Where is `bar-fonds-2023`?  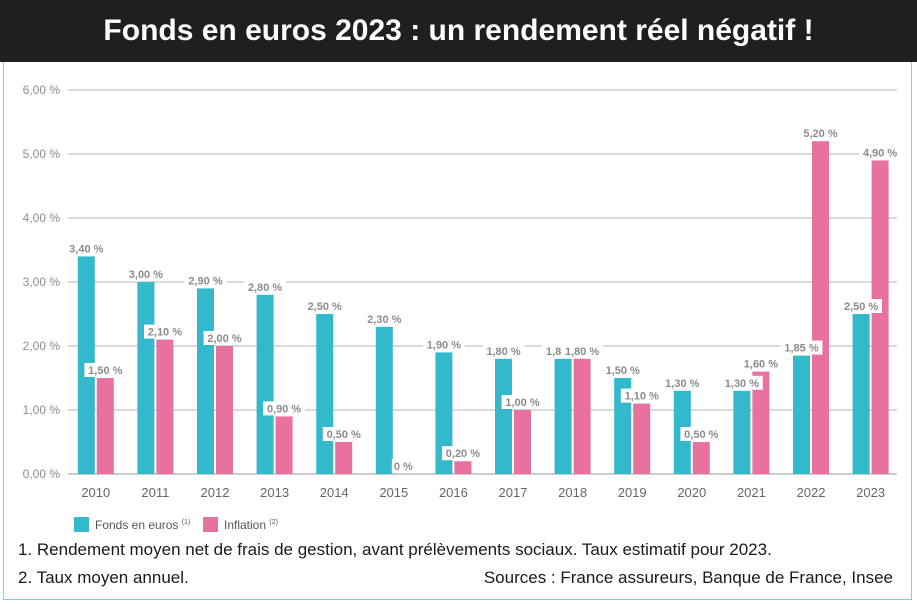 bar-fonds-2023 is located at coordinates (861, 394).